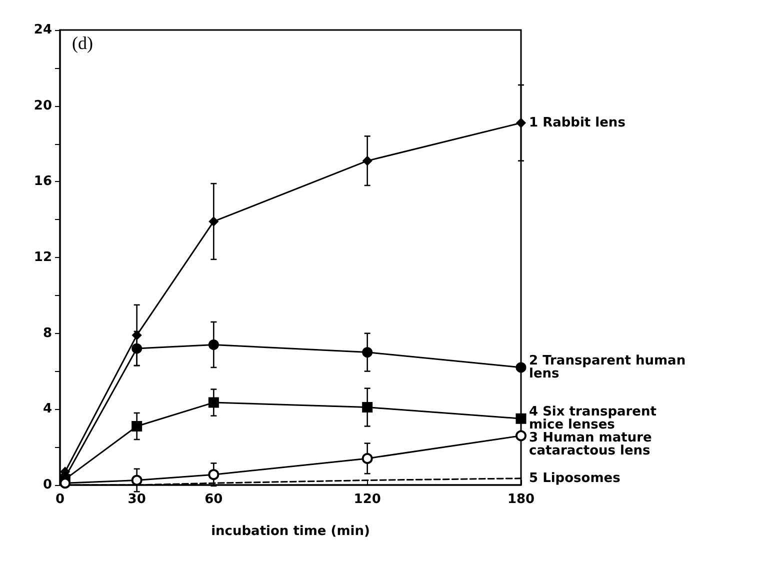 The height and width of the screenshot is (568, 759). Describe the element at coordinates (577, 122) in the screenshot. I see `series-label: 1 Rabbit lens` at that location.